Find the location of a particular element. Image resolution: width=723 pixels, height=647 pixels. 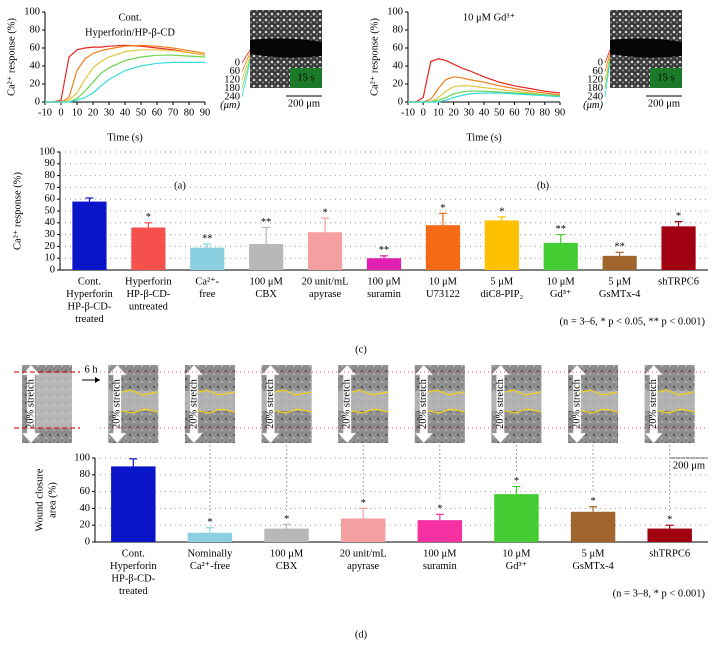

x-tick-label: 20 is located at coordinates (453, 112).